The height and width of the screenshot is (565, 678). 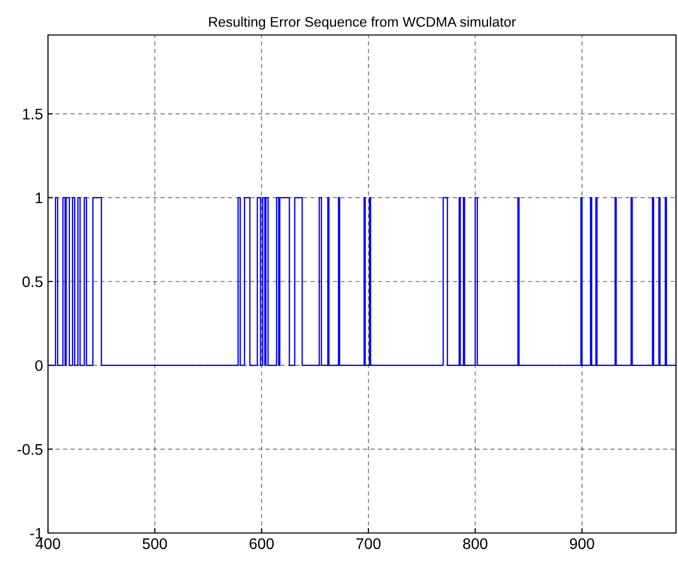 I want to click on x-tick-label: 900, so click(x=582, y=544).